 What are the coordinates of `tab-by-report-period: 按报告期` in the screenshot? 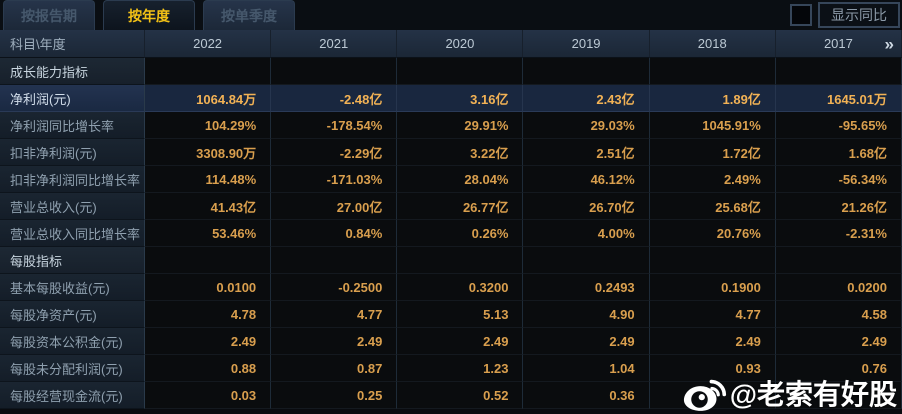 It's located at (49, 15).